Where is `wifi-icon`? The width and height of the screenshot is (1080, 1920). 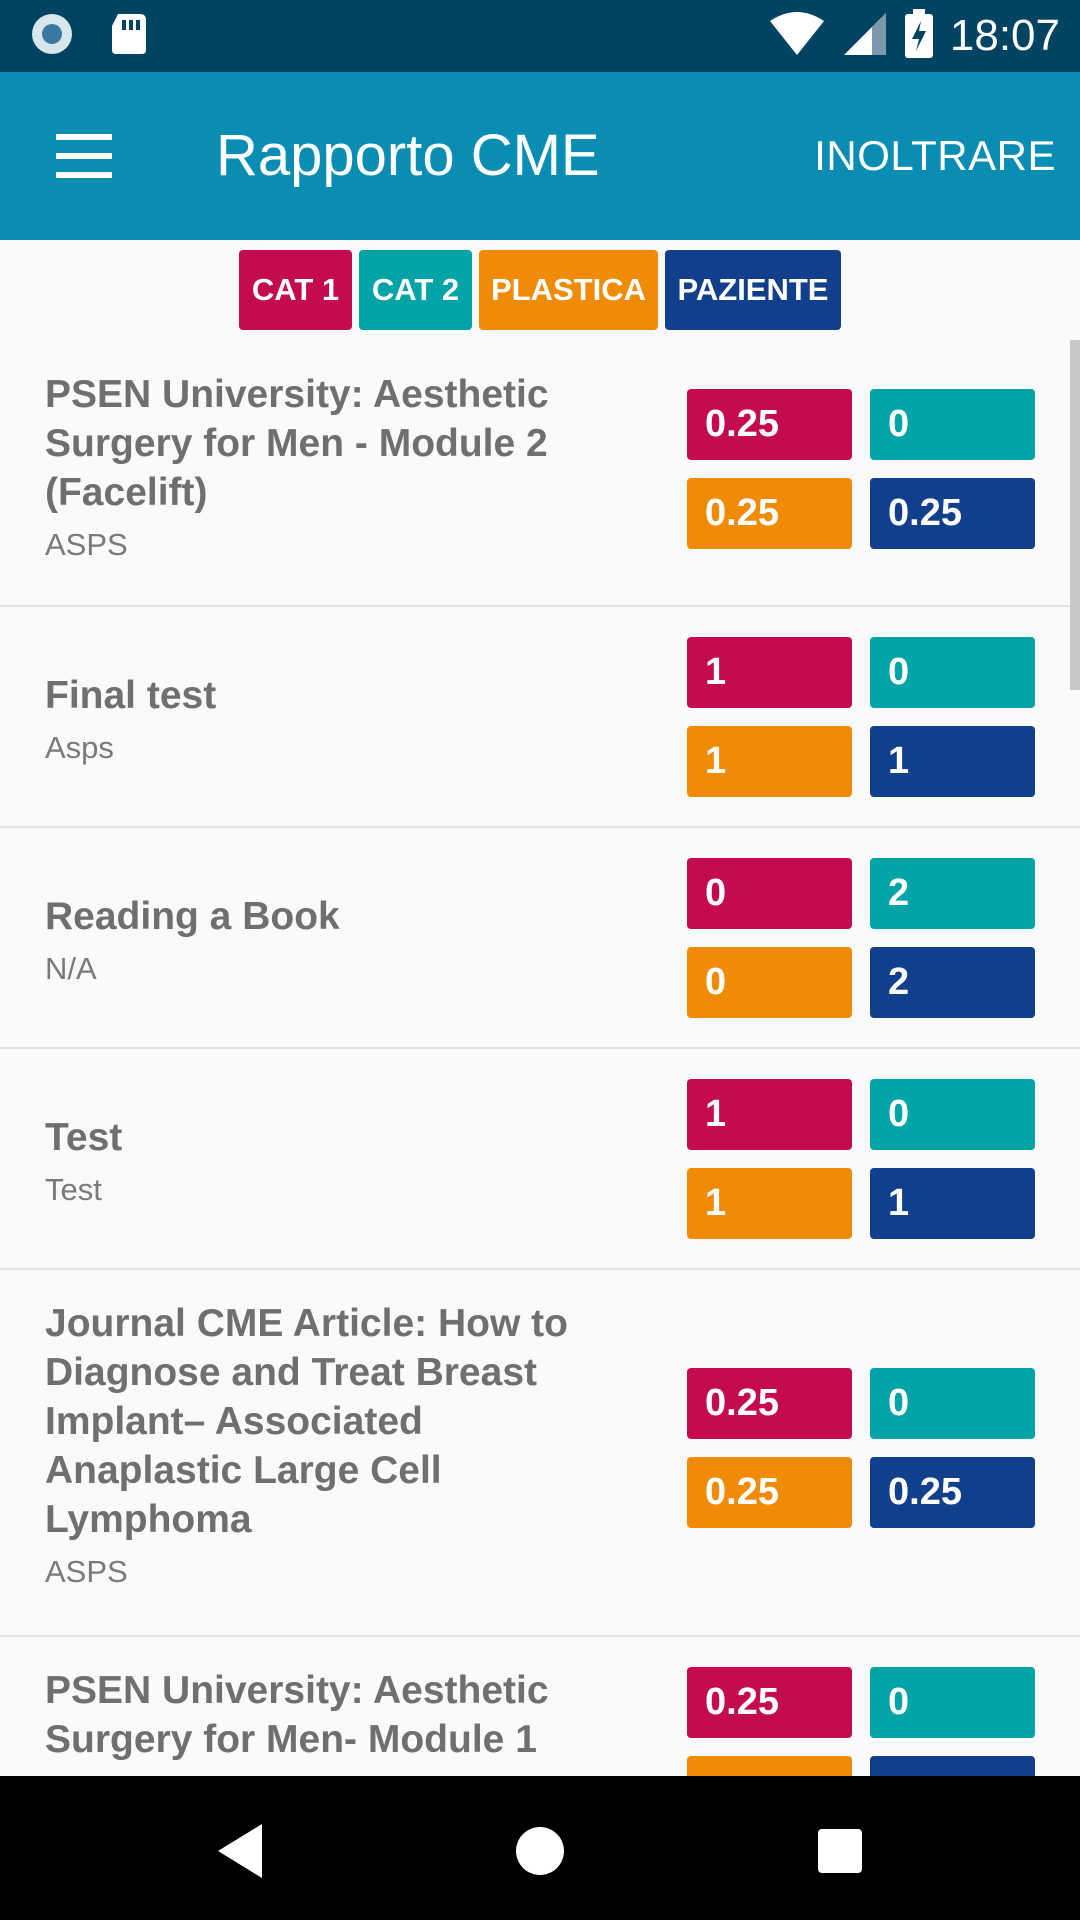 wifi-icon is located at coordinates (797, 36).